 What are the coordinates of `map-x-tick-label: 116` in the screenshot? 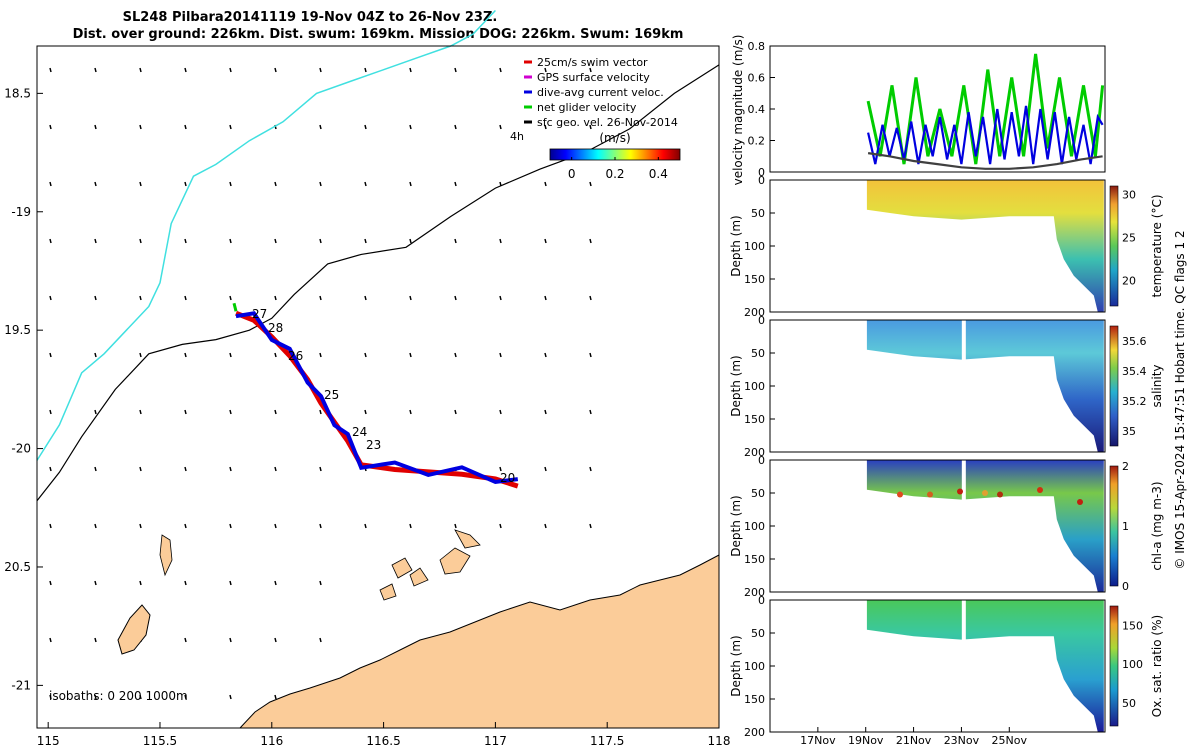 It's located at (271, 741).